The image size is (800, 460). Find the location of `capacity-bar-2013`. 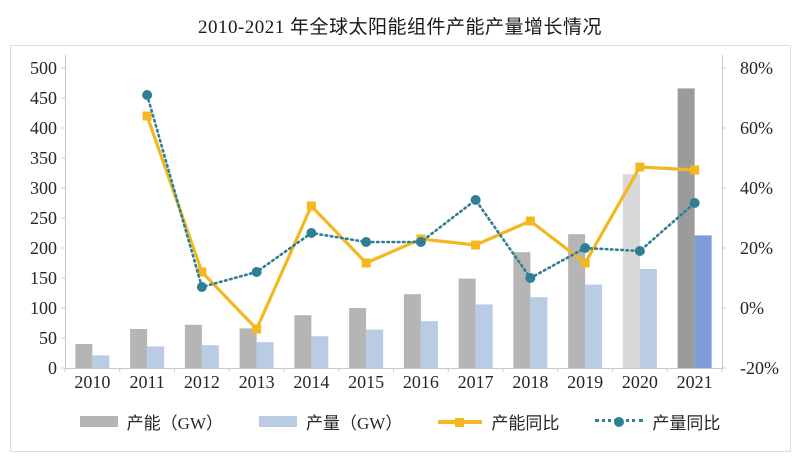

capacity-bar-2013 is located at coordinates (248, 348).